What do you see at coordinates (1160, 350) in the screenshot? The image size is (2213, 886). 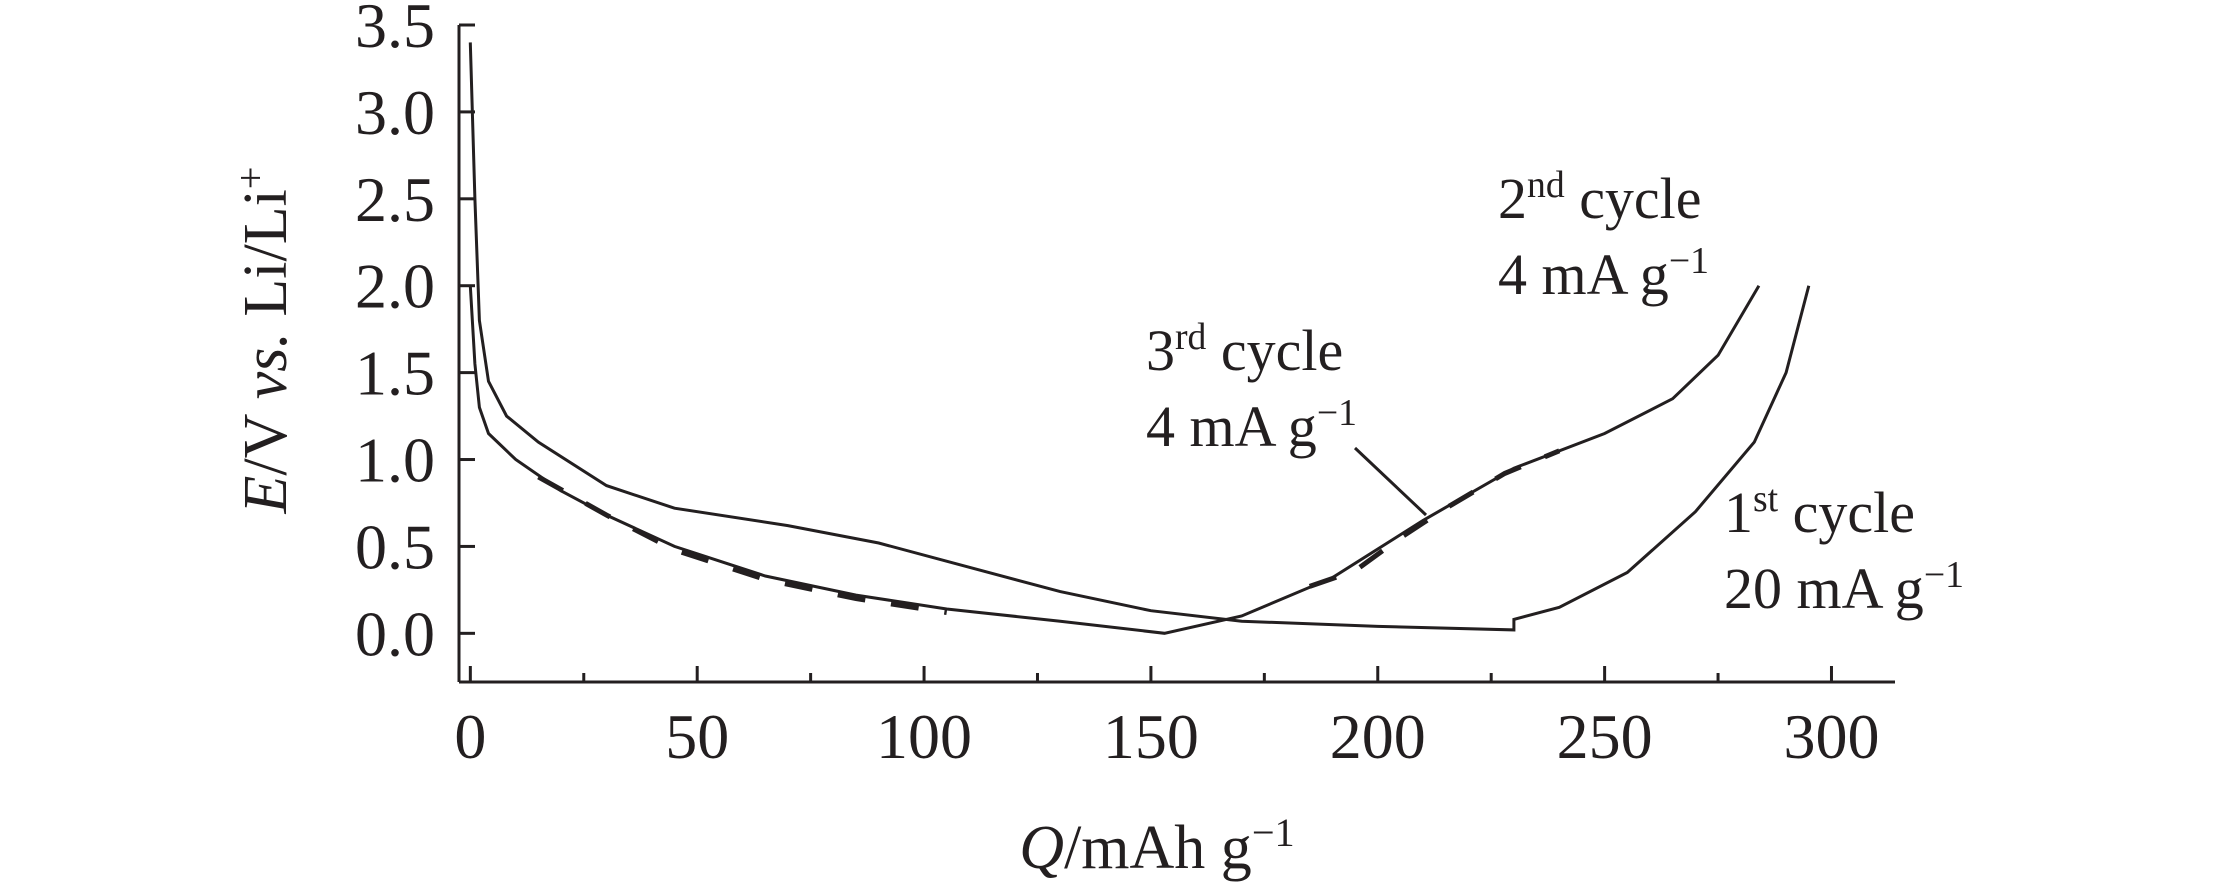 I see `annotation-part: 3` at bounding box center [1160, 350].